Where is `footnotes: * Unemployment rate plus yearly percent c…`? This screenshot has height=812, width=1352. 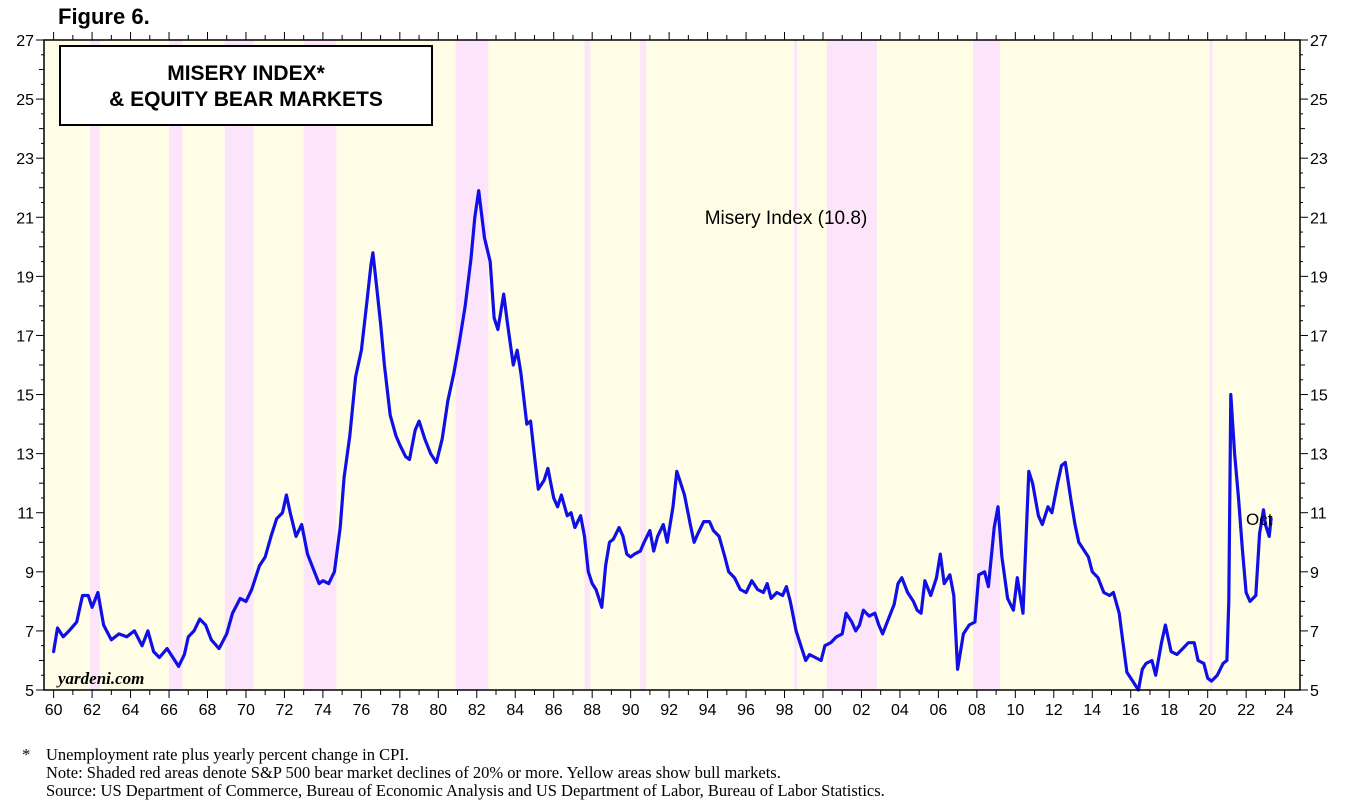
footnotes: * Unemployment rate plus yearly percent c… is located at coordinates (453, 773).